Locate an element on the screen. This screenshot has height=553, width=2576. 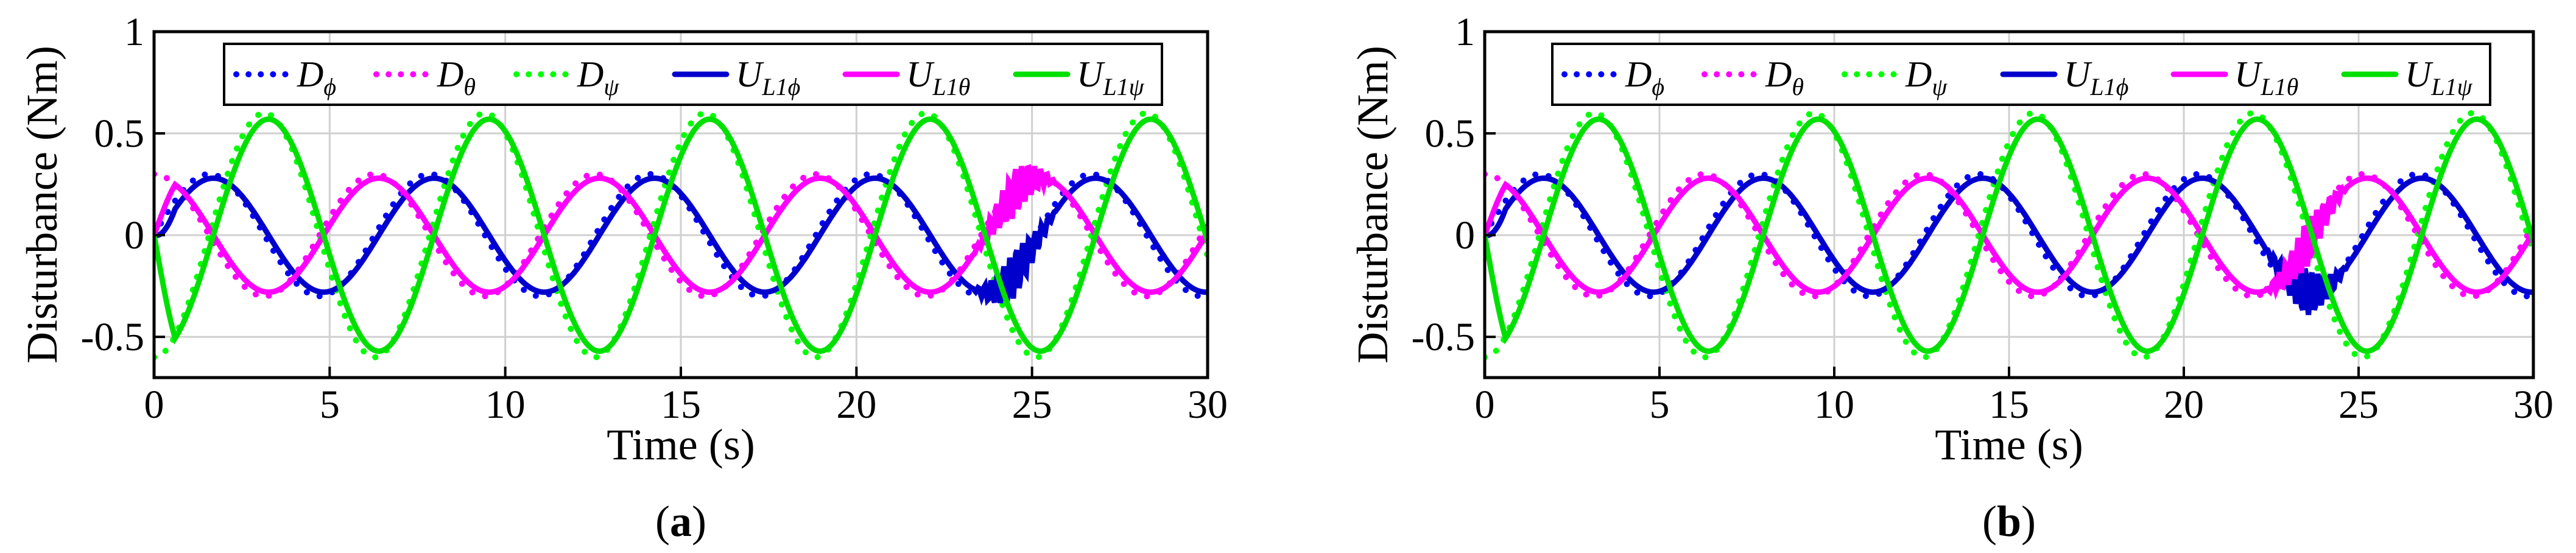
panel-label: (b) is located at coordinates (2009, 521).